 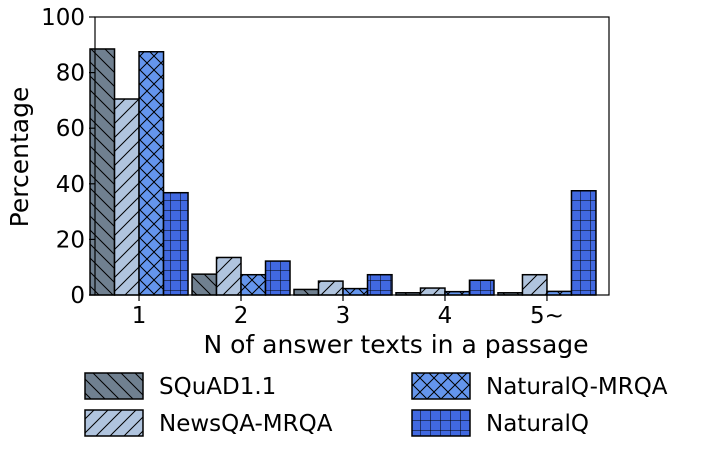 What do you see at coordinates (70, 240) in the screenshot?
I see `y-tick-label-20: 20` at bounding box center [70, 240].